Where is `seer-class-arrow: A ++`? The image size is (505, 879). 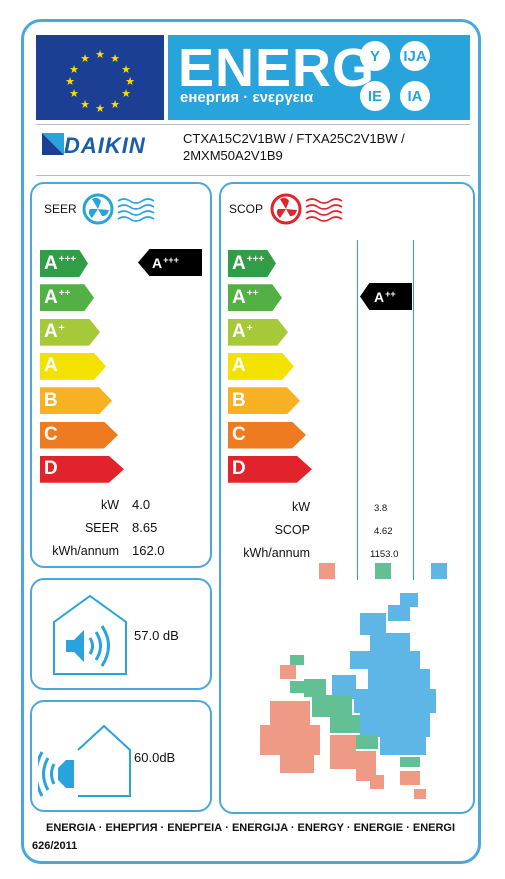
seer-class-arrow: A ++ is located at coordinates (67, 298).